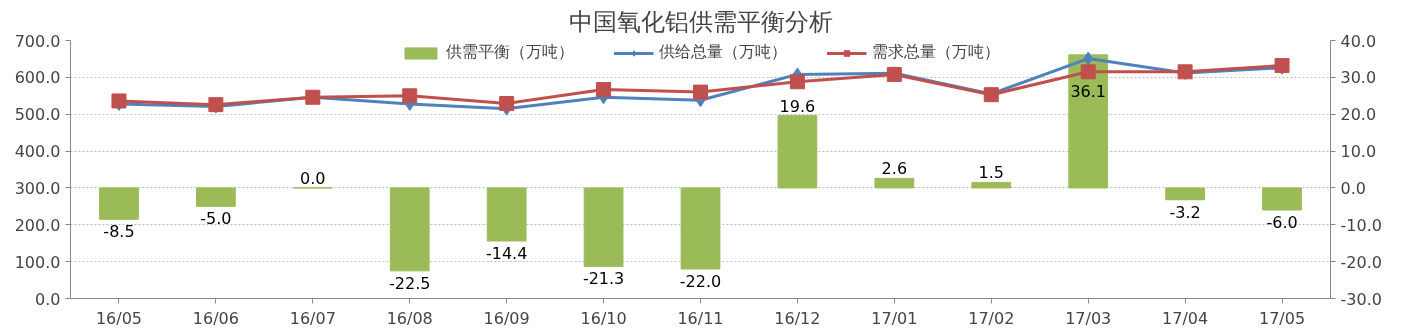 This screenshot has height=336, width=1406. What do you see at coordinates (509, 52) in the screenshot?
I see `legend-label: 供需平衡（万吨）` at bounding box center [509, 52].